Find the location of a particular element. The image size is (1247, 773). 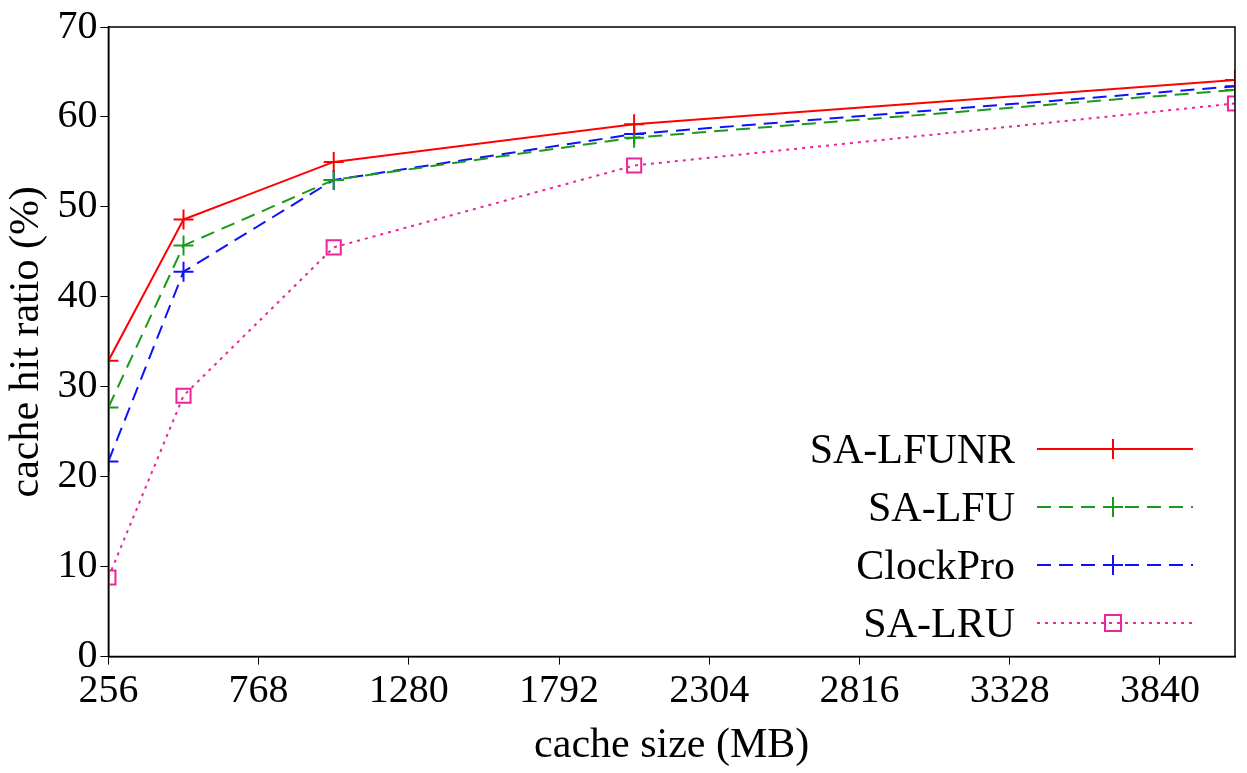

y-tick-label: 40 is located at coordinates (77, 294).